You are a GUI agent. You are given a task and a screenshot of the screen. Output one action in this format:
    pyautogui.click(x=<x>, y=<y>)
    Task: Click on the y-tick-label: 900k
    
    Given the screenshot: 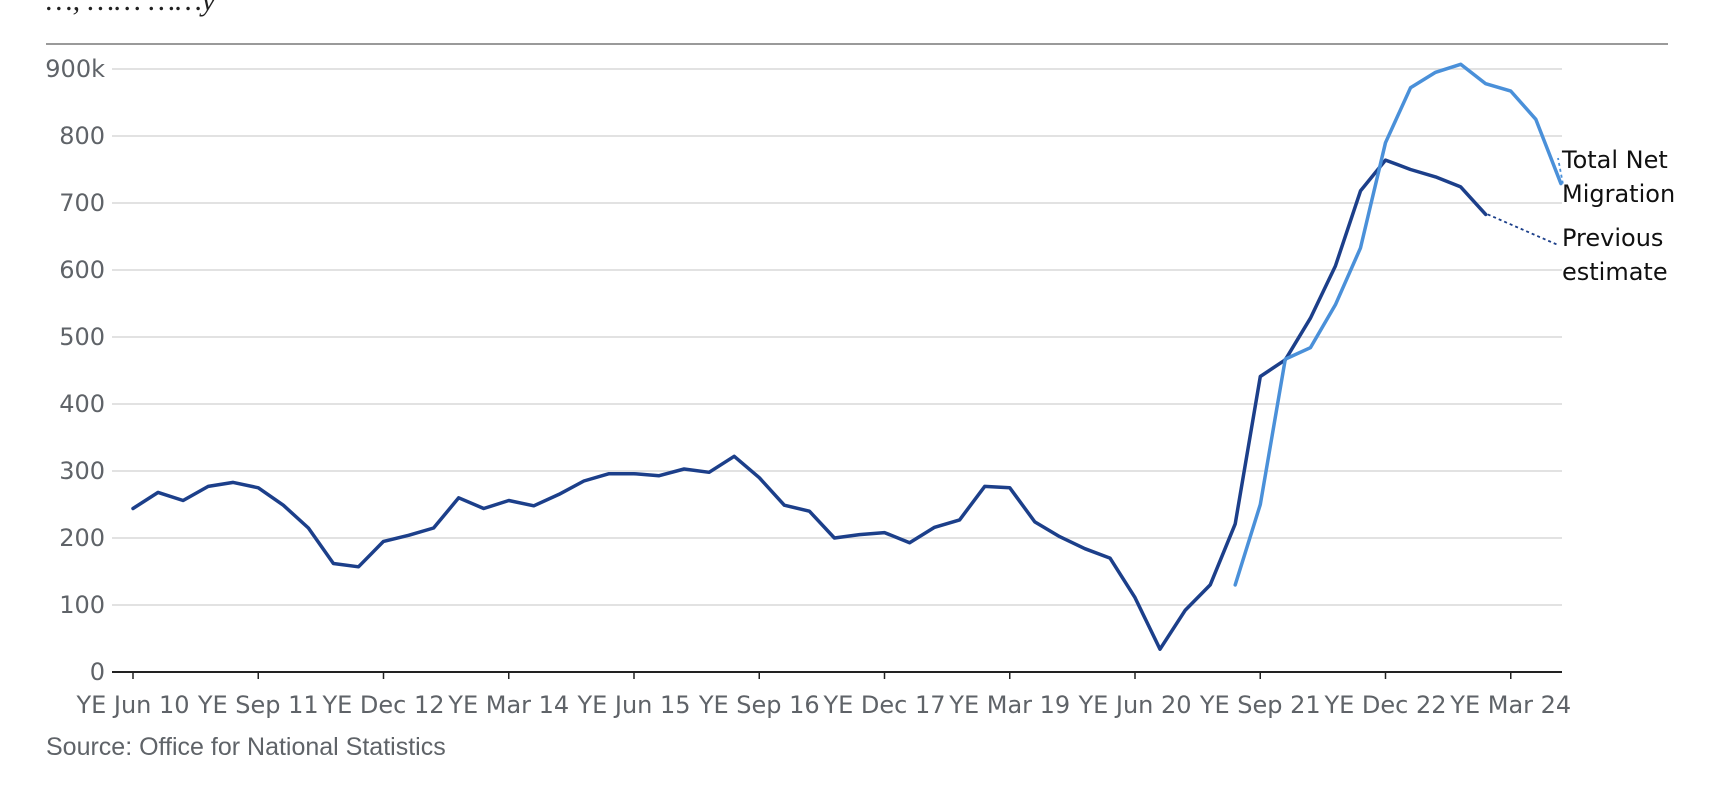 What is the action you would take?
    pyautogui.click(x=75, y=69)
    